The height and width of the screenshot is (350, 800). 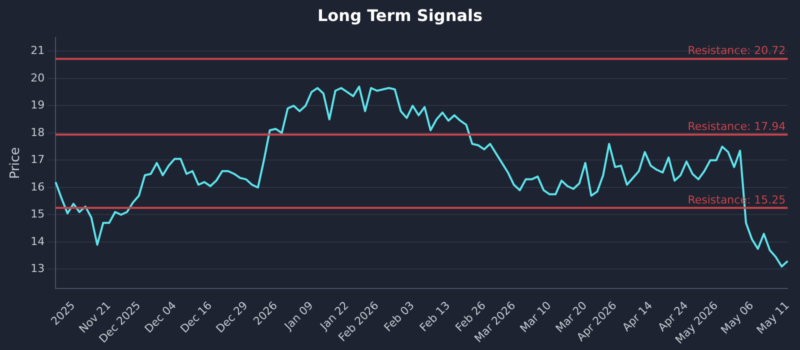 What do you see at coordinates (37, 77) in the screenshot?
I see `y-tick-label: 20` at bounding box center [37, 77].